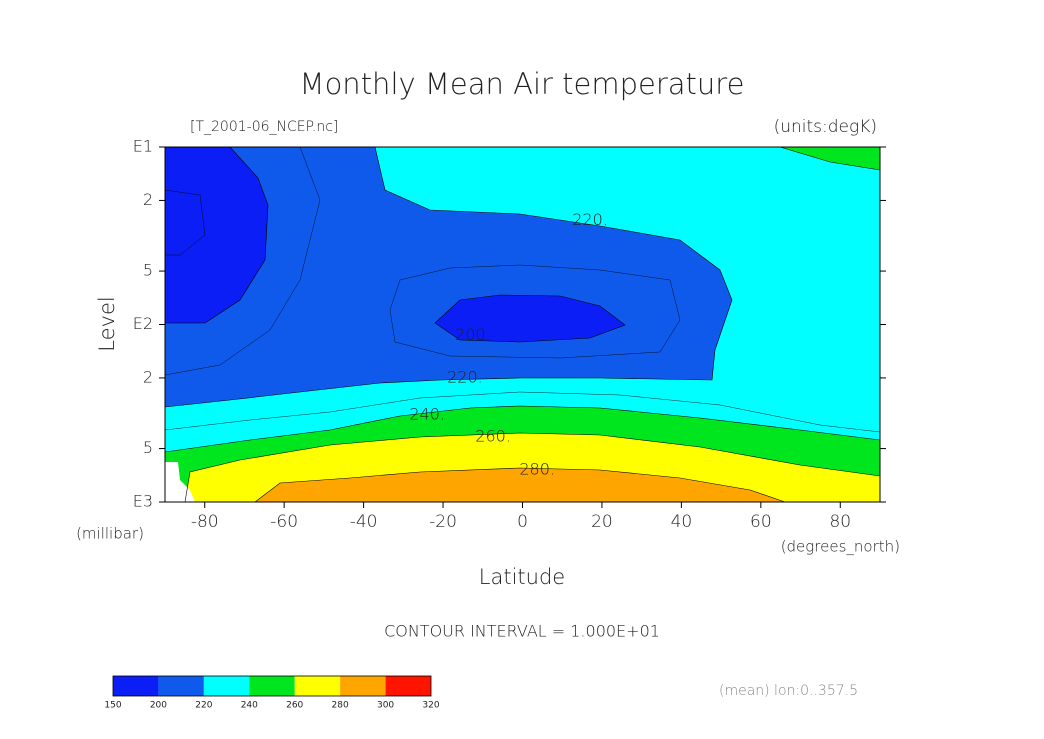 The height and width of the screenshot is (739, 1044). Describe the element at coordinates (682, 522) in the screenshot. I see `x-tick-label: 40` at that location.